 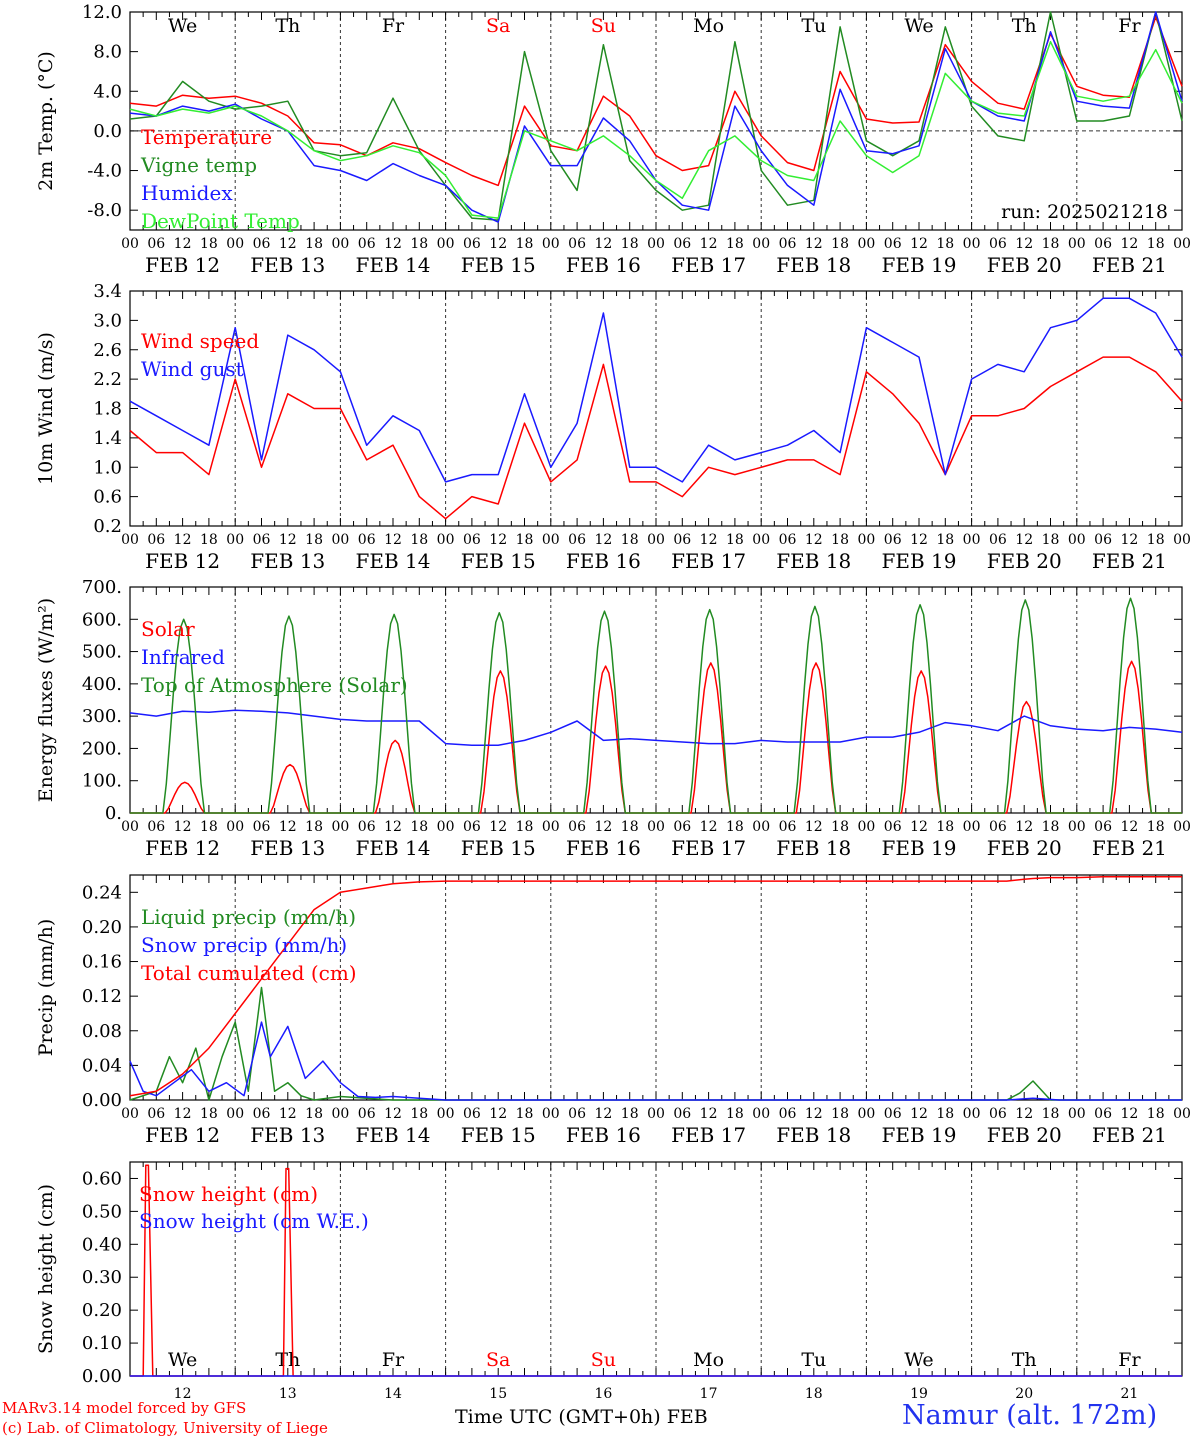 I want to click on energy-y-tick-label: 0., so click(x=113, y=813).